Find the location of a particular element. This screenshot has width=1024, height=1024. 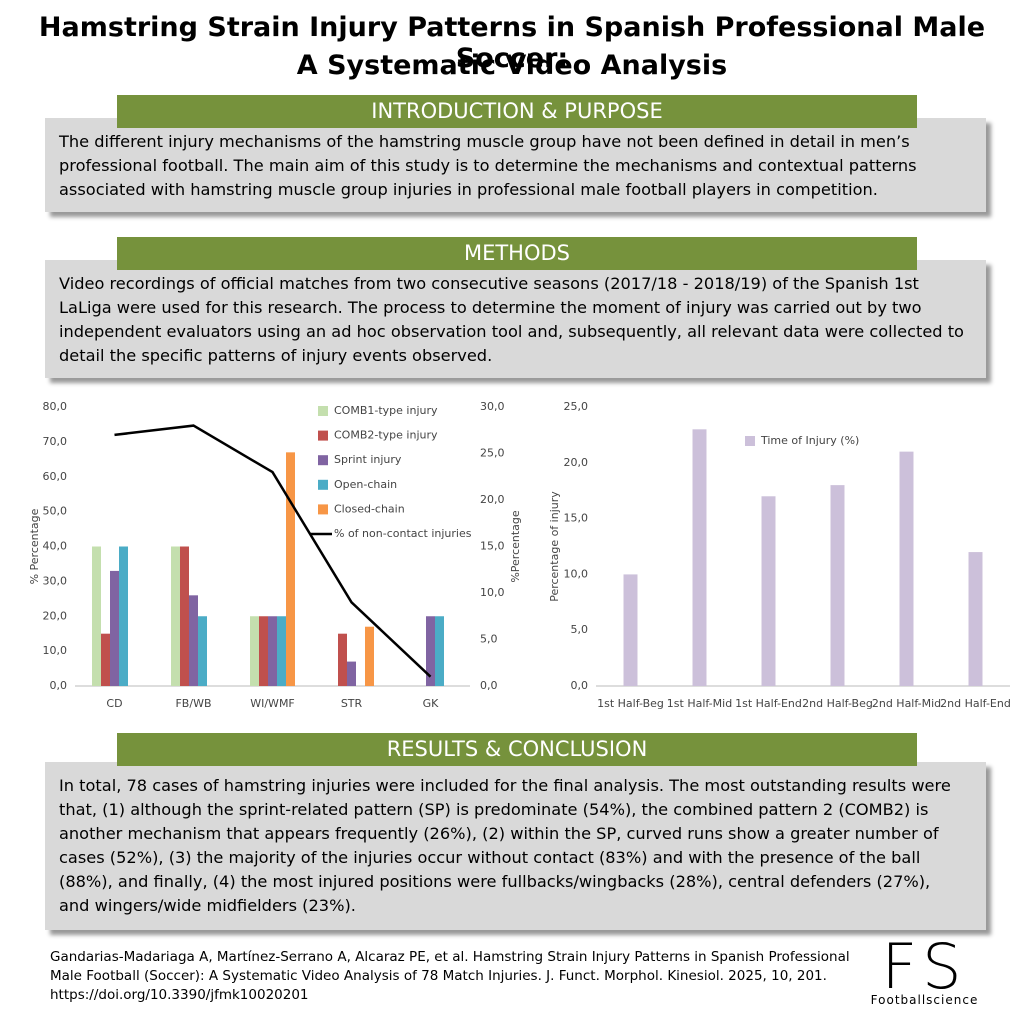

y-axis-label: % Percentage is located at coordinates (34, 546).